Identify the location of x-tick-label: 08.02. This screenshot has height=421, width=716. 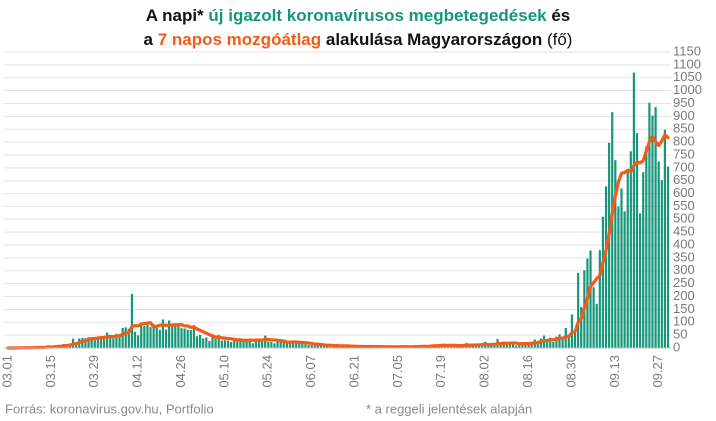
(484, 371).